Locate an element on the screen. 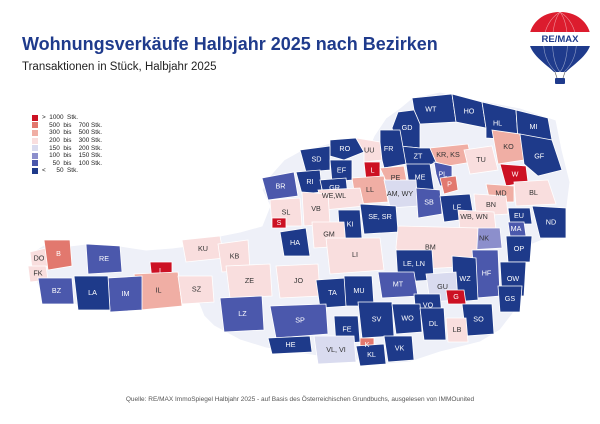 The height and width of the screenshot is (424, 600). district-label: BR is located at coordinates (281, 185).